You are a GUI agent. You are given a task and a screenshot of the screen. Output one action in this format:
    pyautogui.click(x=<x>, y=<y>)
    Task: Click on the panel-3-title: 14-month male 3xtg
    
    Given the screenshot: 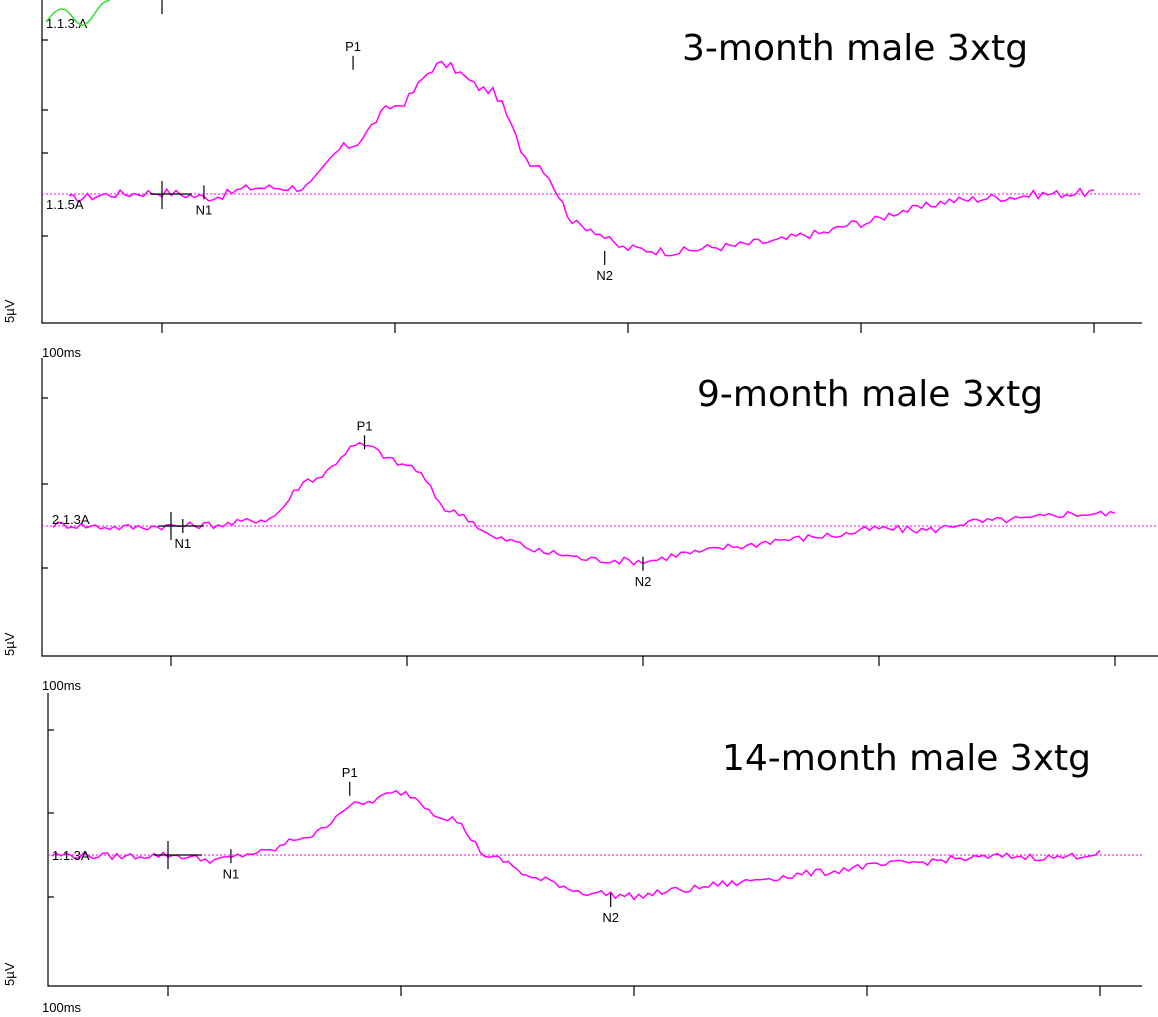 What is the action you would take?
    pyautogui.click(x=906, y=758)
    